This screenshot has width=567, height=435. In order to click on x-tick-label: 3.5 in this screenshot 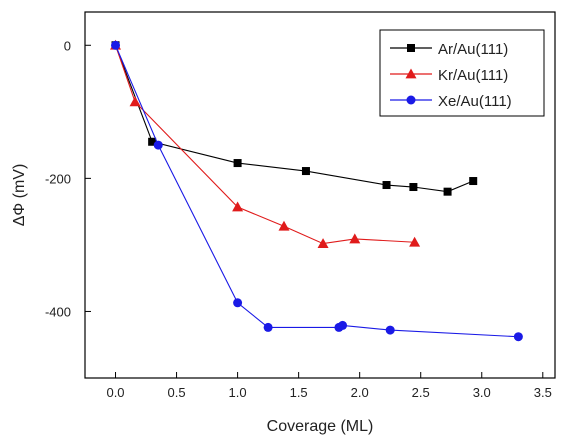, I will do `click(543, 392)`.